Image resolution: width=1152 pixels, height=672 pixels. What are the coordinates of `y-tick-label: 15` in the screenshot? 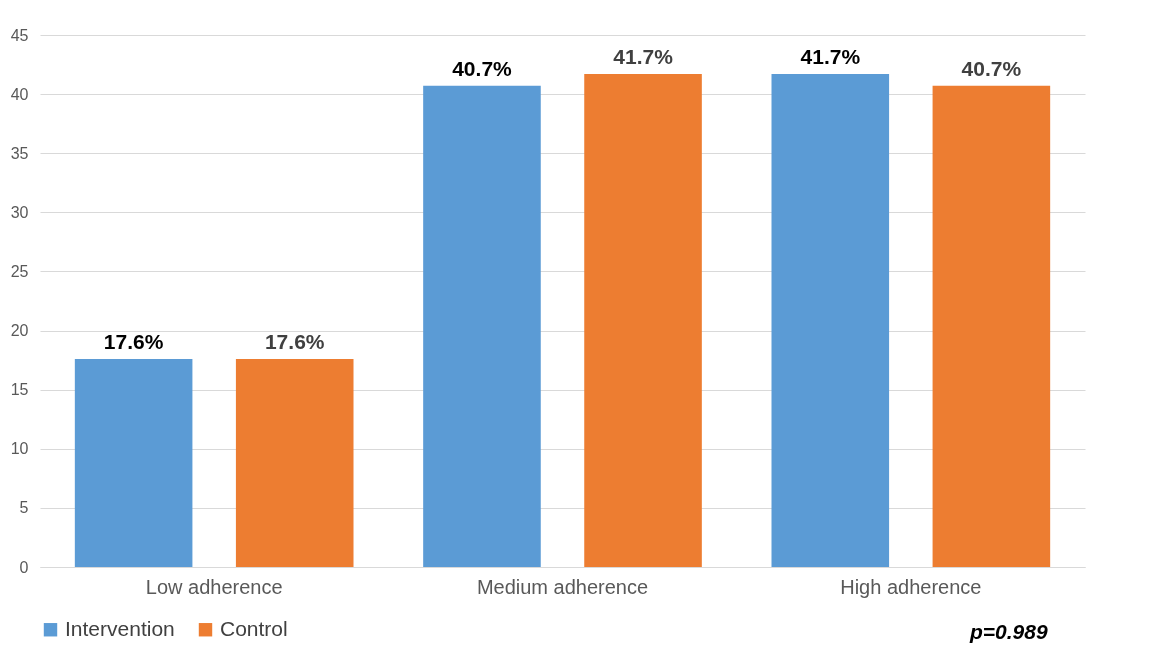 It's located at (19, 390).